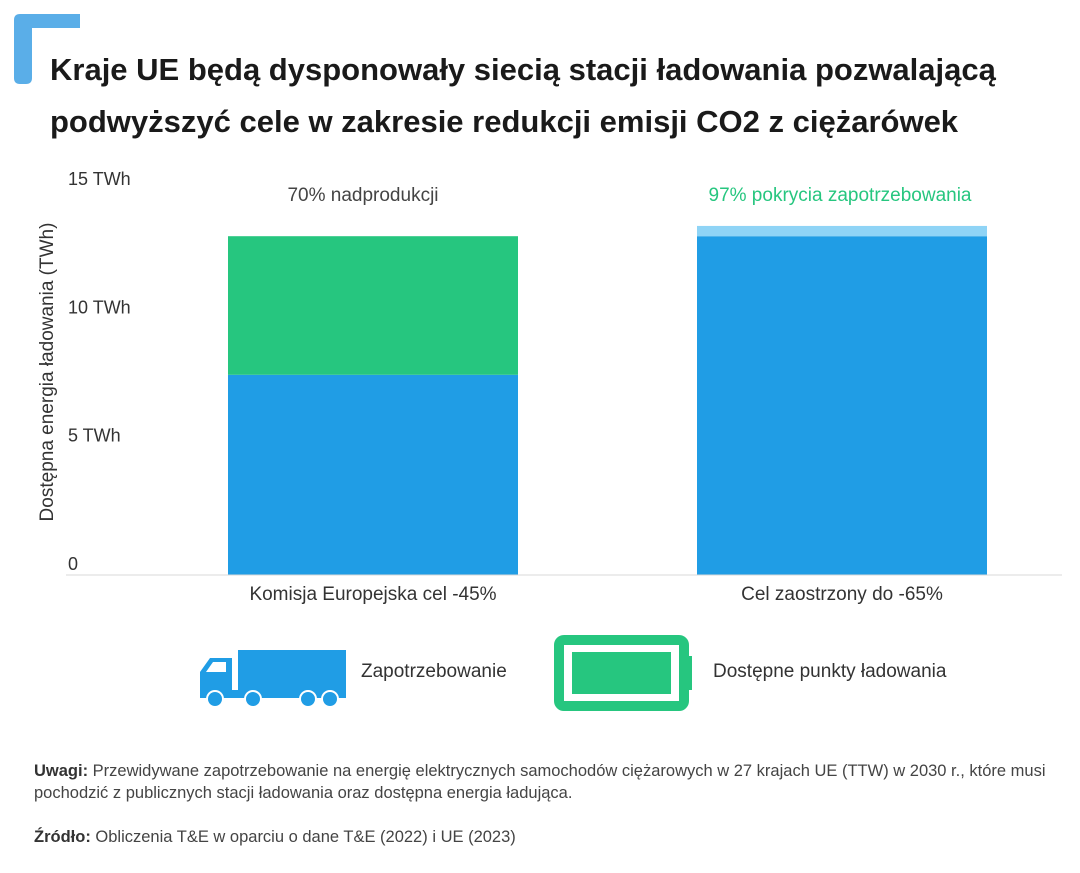 The image size is (1080, 873). I want to click on bar-2-demand, so click(842, 405).